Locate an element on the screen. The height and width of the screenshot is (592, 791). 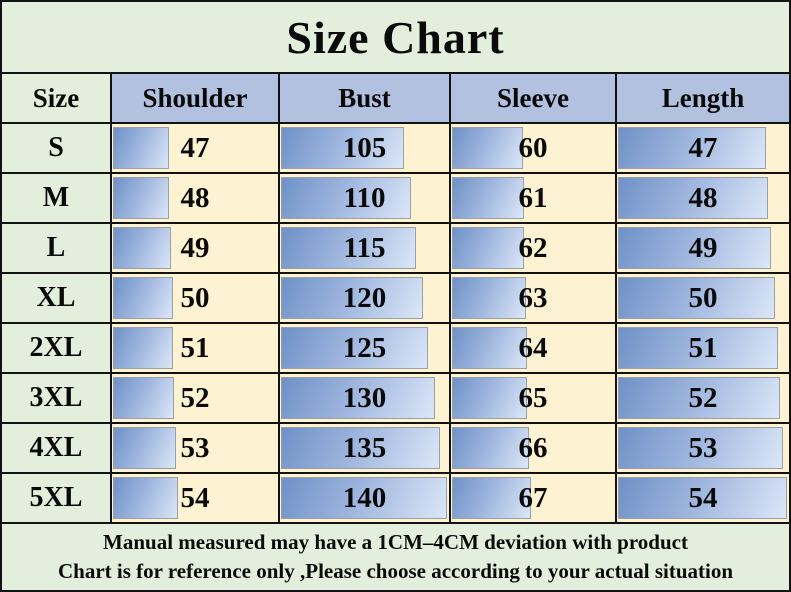
value-cell: 60 is located at coordinates (534, 149).